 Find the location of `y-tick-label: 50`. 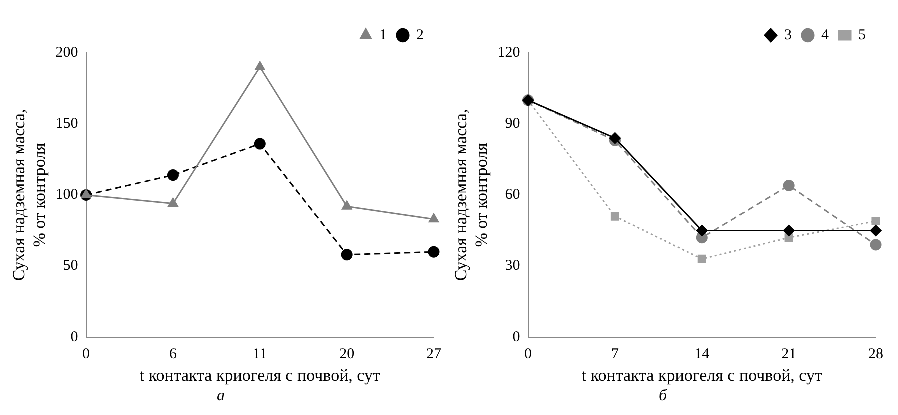

y-tick-label: 50 is located at coordinates (70, 266).